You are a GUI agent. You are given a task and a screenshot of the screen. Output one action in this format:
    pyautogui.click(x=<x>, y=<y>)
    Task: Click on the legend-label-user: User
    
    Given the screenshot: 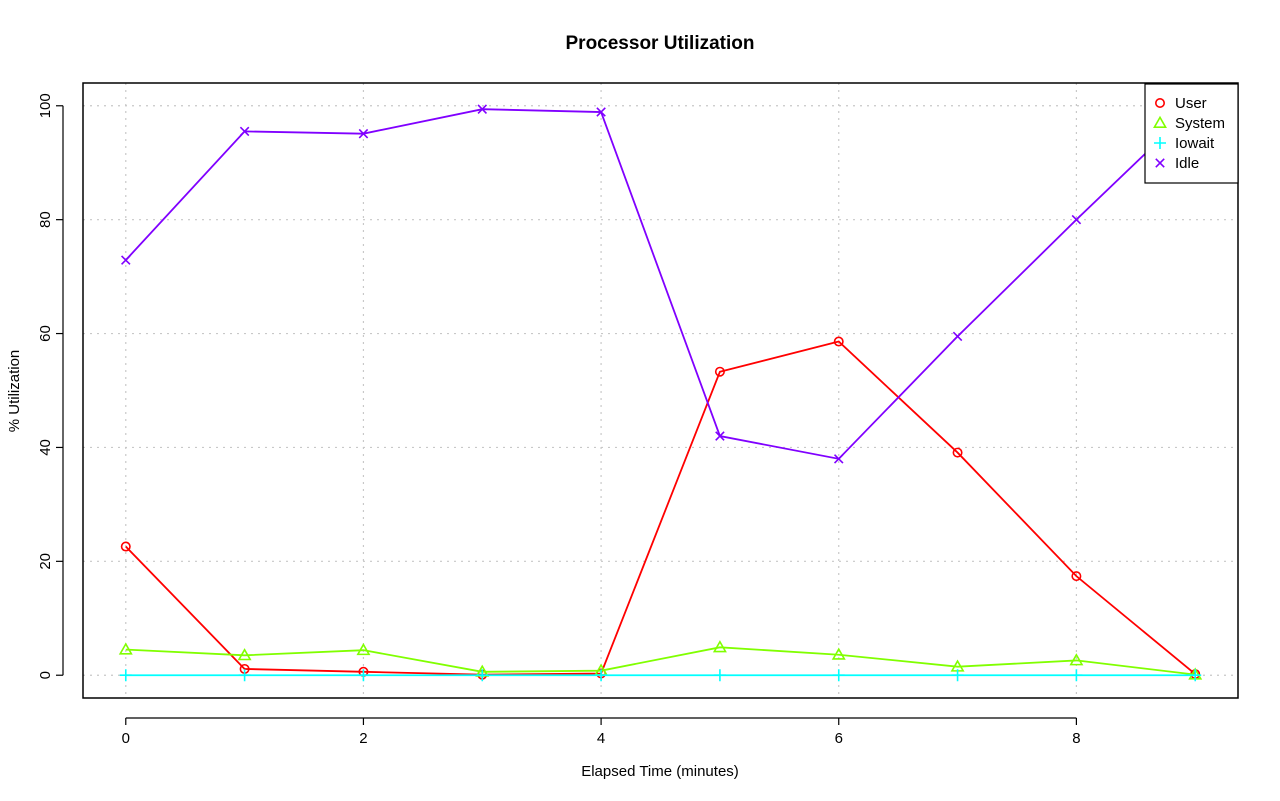 What is the action you would take?
    pyautogui.click(x=1191, y=103)
    